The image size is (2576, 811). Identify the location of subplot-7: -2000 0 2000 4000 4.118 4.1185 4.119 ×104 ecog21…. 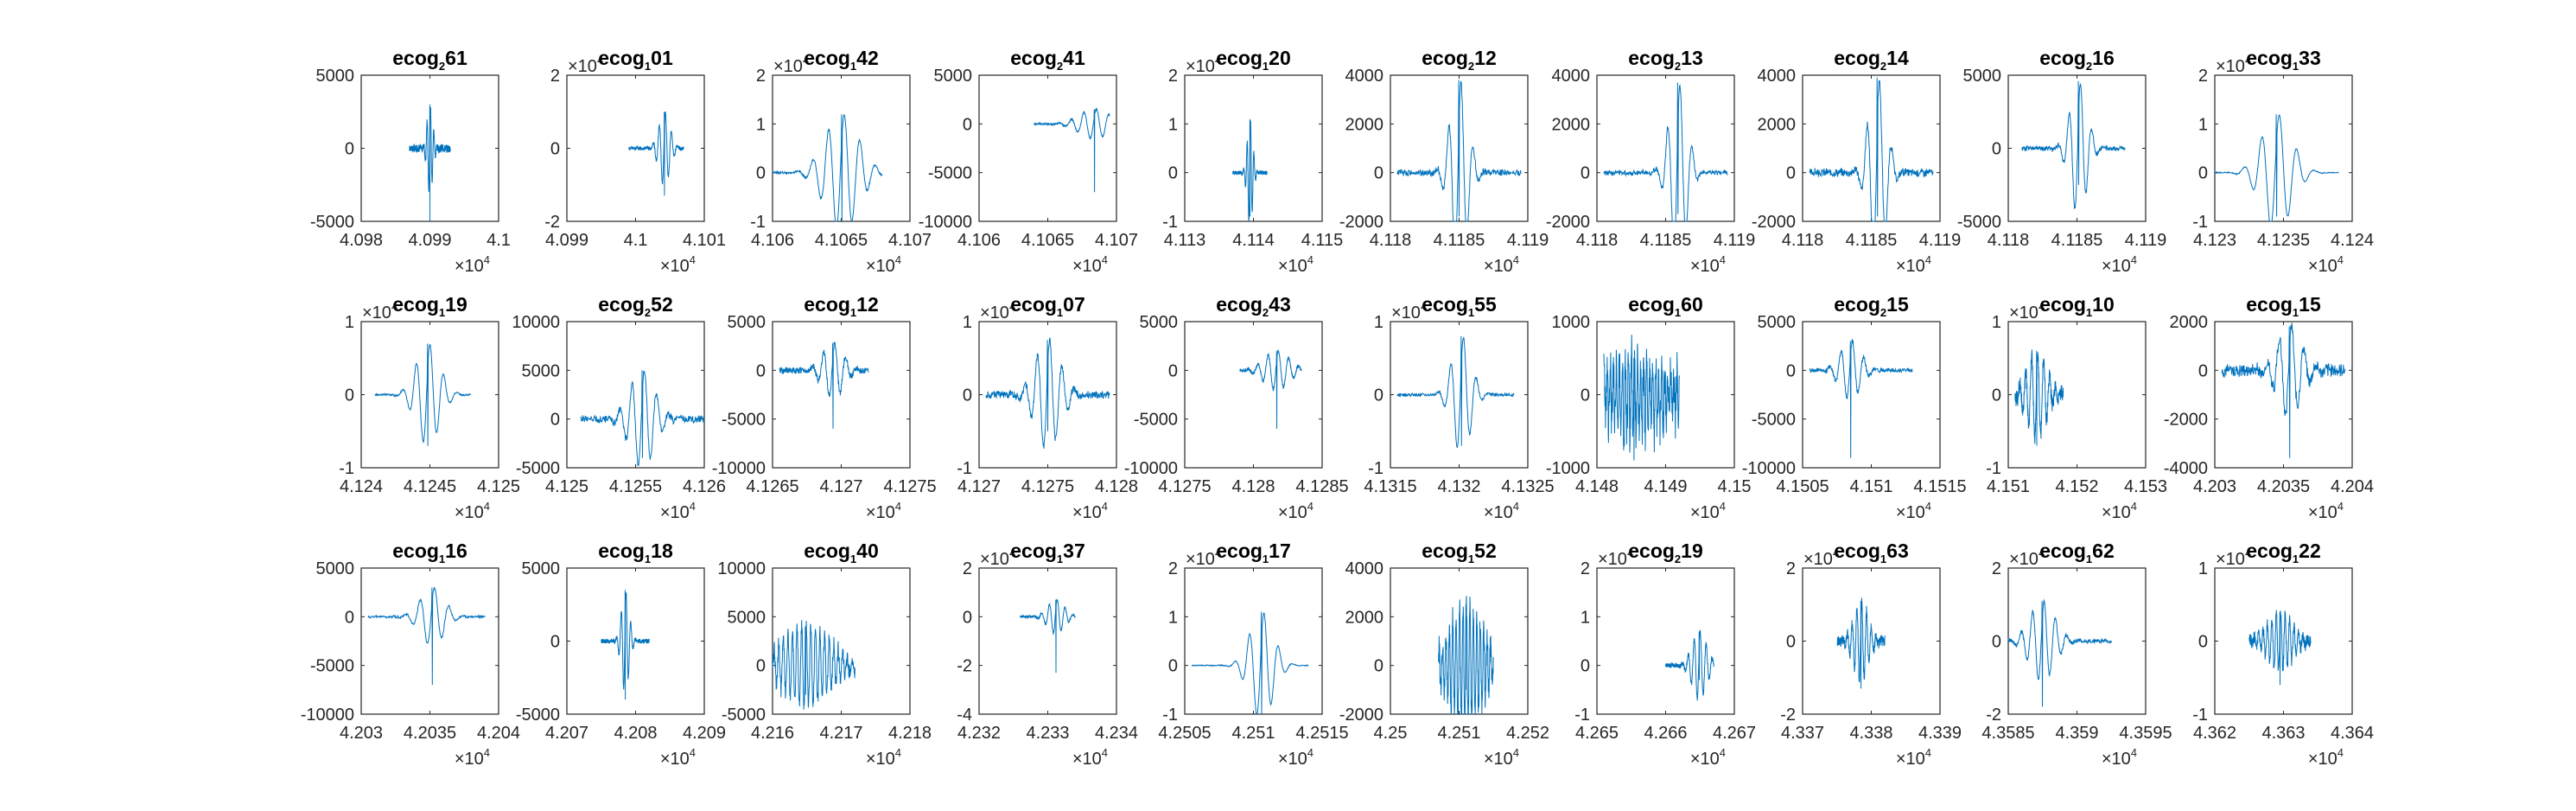
(1650, 161).